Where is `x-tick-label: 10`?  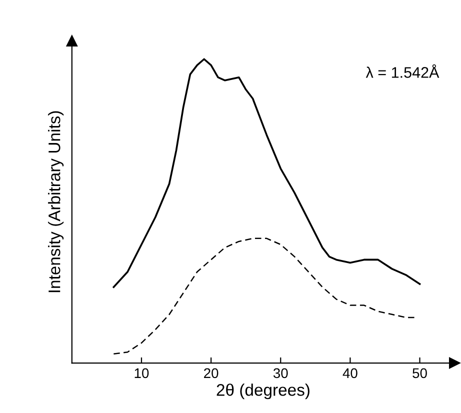
x-tick-label: 10 is located at coordinates (141, 373).